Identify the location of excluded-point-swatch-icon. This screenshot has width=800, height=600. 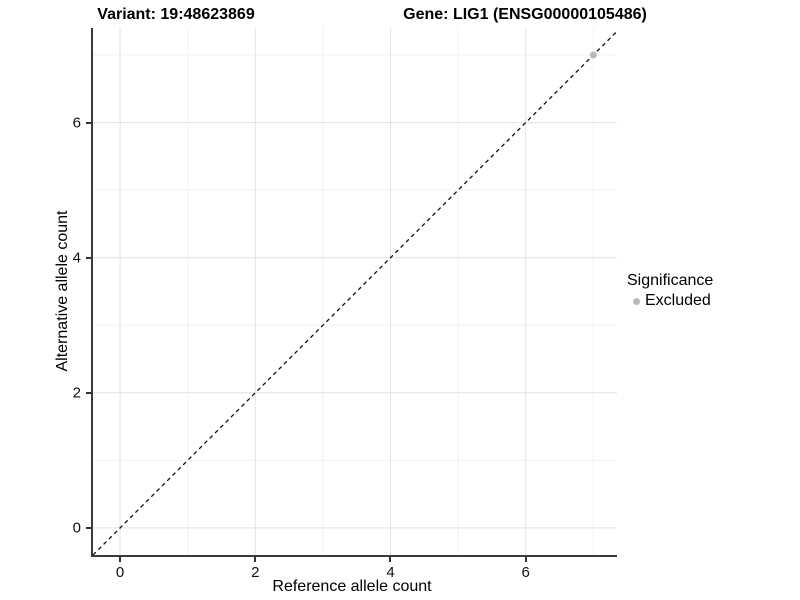
(636, 301).